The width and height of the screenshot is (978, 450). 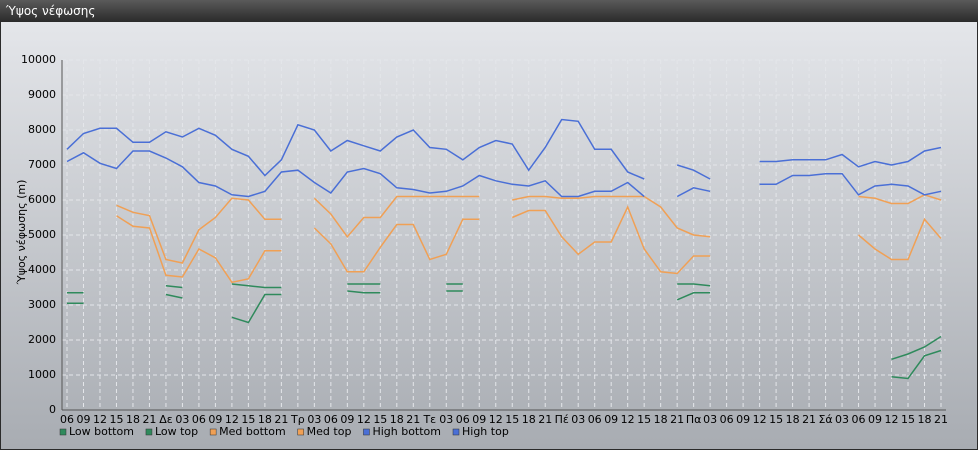 What do you see at coordinates (166, 419) in the screenshot?
I see `x-tick-label: Δε` at bounding box center [166, 419].